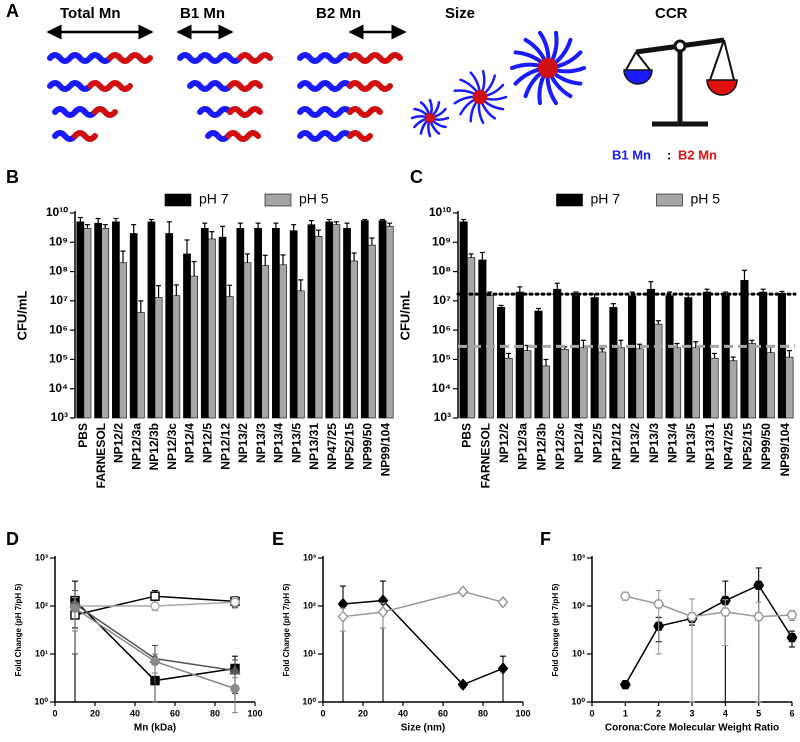 This screenshot has width=800, height=742. Describe the element at coordinates (155, 728) in the screenshot. I see `x-axis-label: Mn (kDa)` at that location.